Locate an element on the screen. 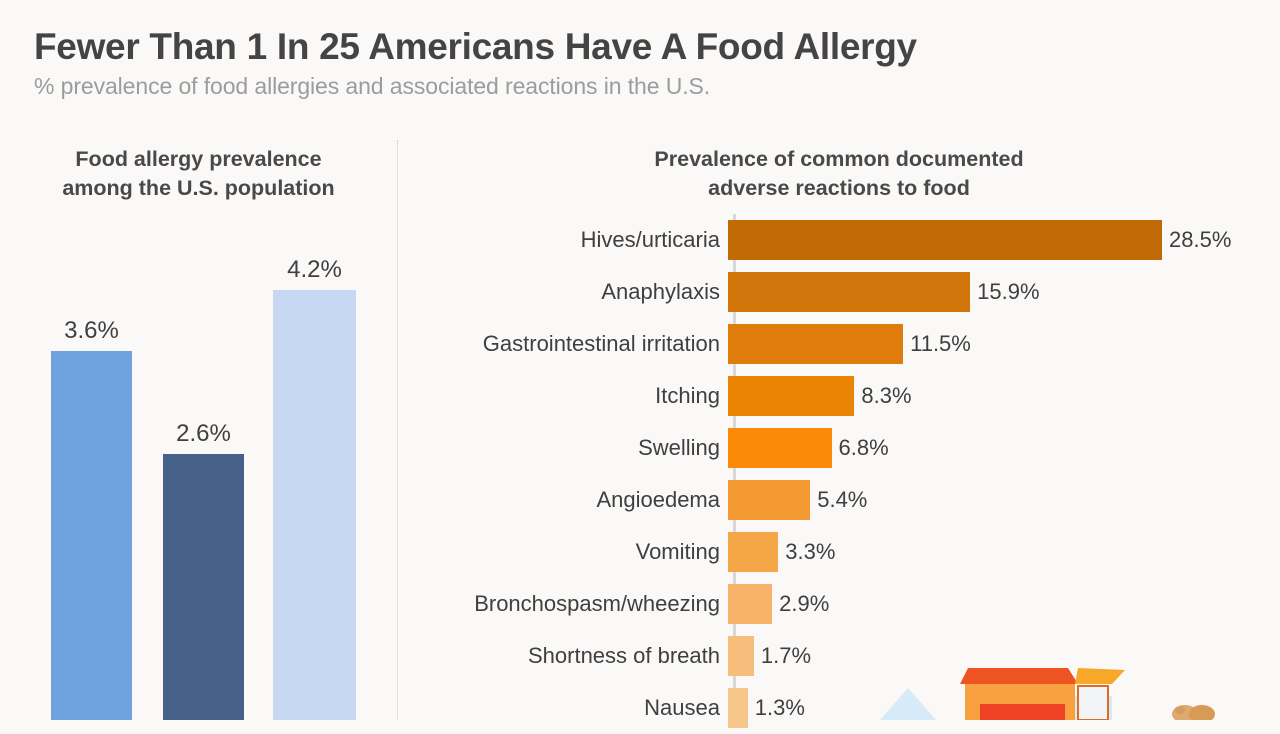  right-chart-title-line1: Prevalence of common documented is located at coordinates (839, 159).